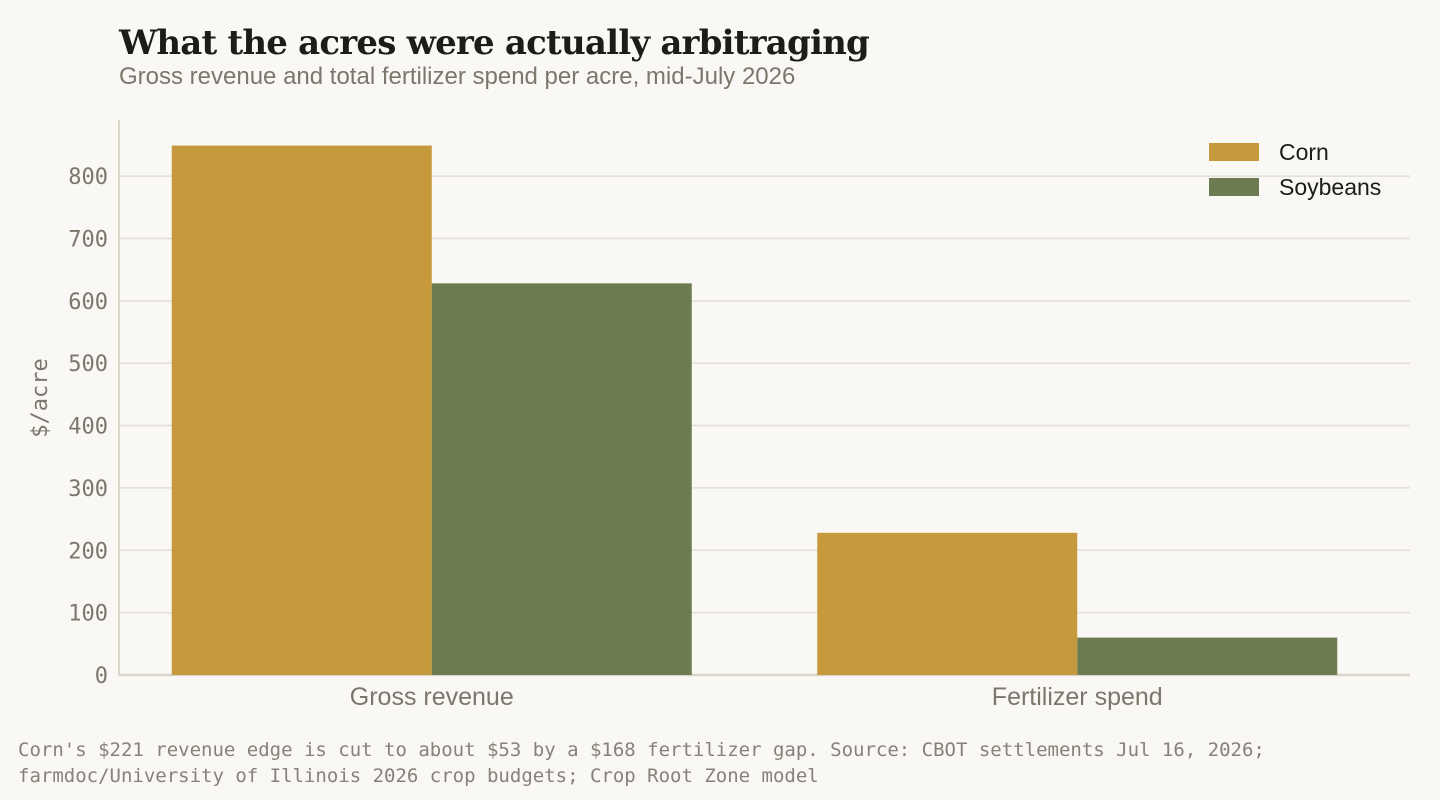 This screenshot has width=1440, height=800. What do you see at coordinates (88, 489) in the screenshot?
I see `y-tick-label: 300` at bounding box center [88, 489].